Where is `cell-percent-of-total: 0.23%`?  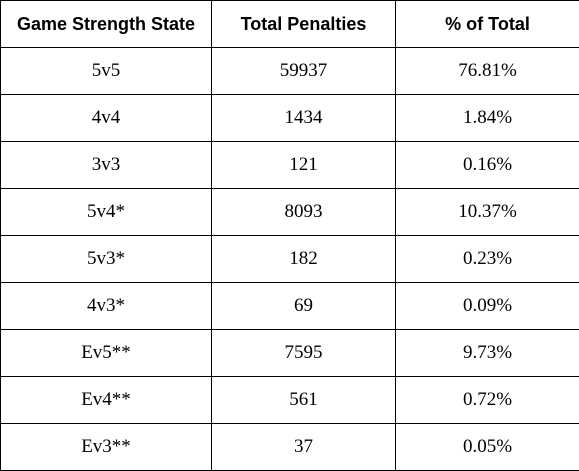 cell-percent-of-total: 0.23% is located at coordinates (487, 259).